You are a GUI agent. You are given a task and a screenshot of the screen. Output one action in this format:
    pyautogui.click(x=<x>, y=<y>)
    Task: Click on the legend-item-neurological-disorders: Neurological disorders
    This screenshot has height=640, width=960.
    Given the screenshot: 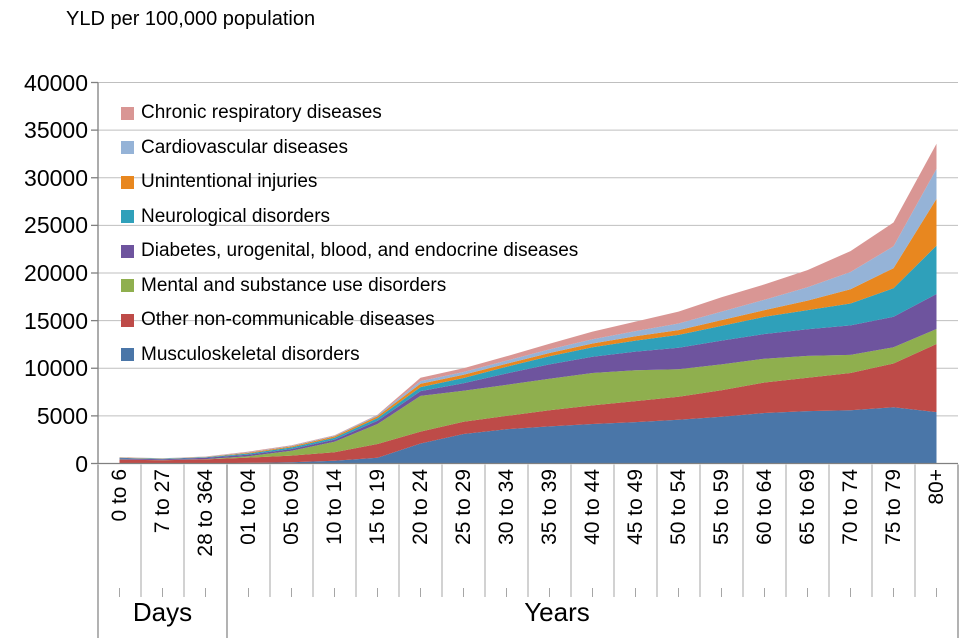 What is the action you would take?
    pyautogui.click(x=225, y=217)
    